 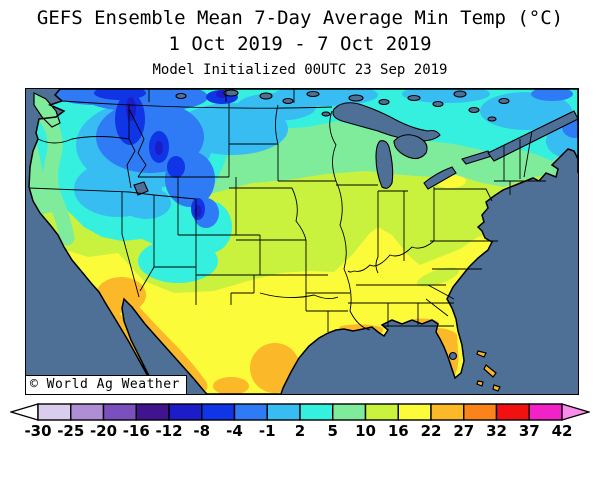 I want to click on colorbar-tick-label: 16, so click(x=398, y=431).